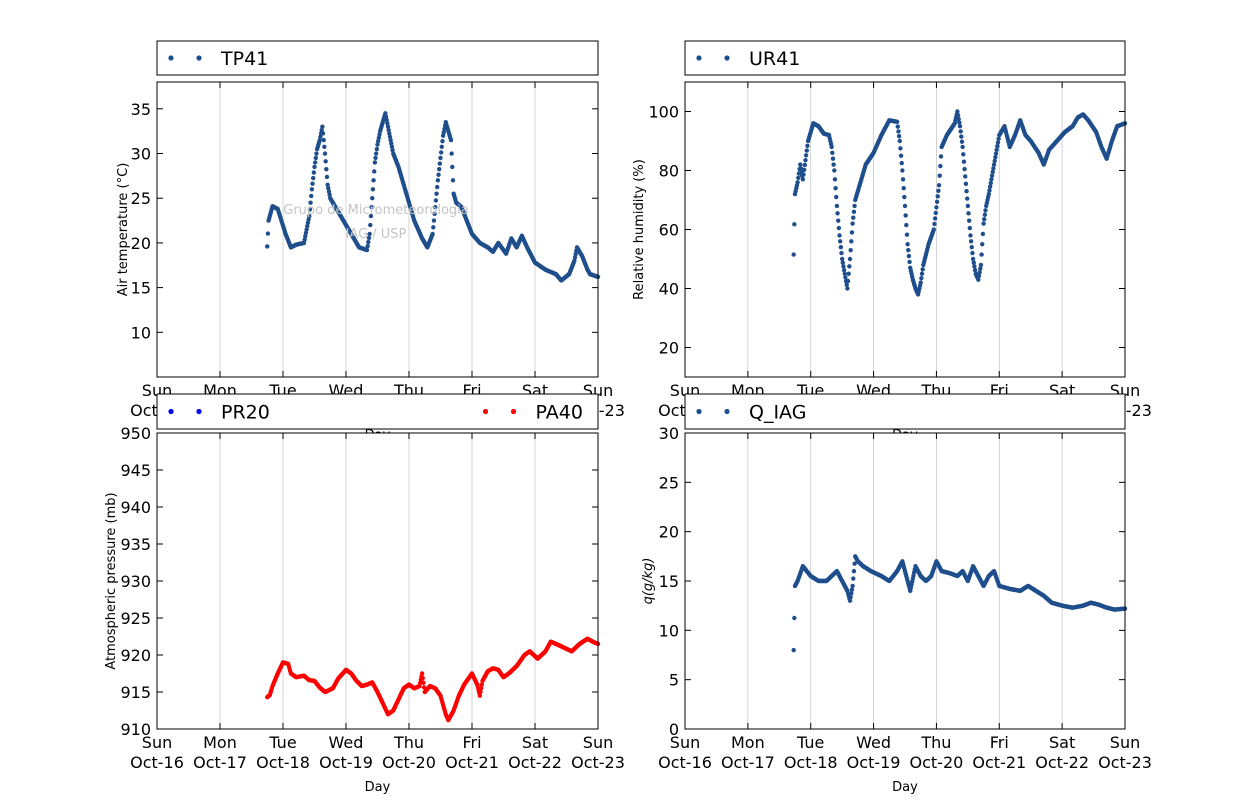 The width and height of the screenshot is (1250, 810). I want to click on plot-frame, so click(377, 581).